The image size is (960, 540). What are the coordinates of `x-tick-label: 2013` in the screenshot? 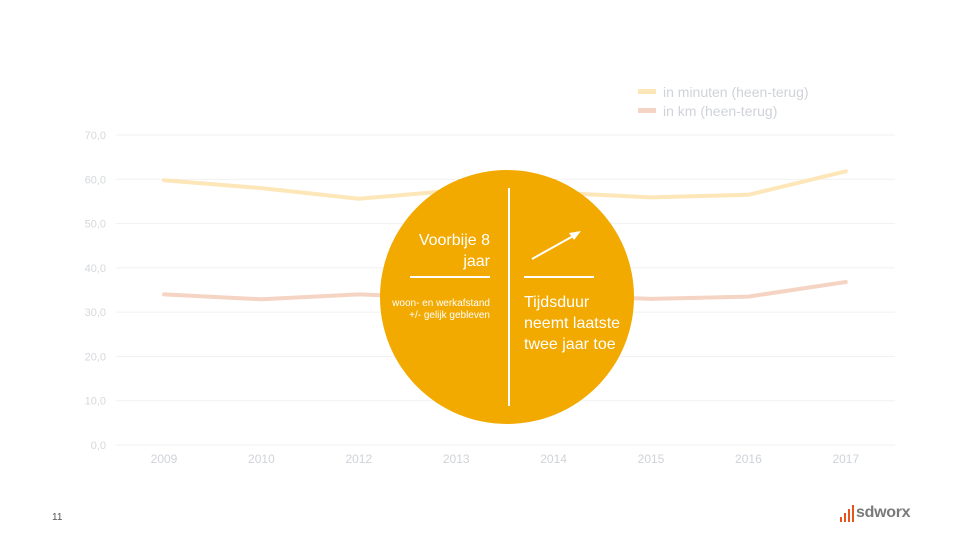 It's located at (456, 459).